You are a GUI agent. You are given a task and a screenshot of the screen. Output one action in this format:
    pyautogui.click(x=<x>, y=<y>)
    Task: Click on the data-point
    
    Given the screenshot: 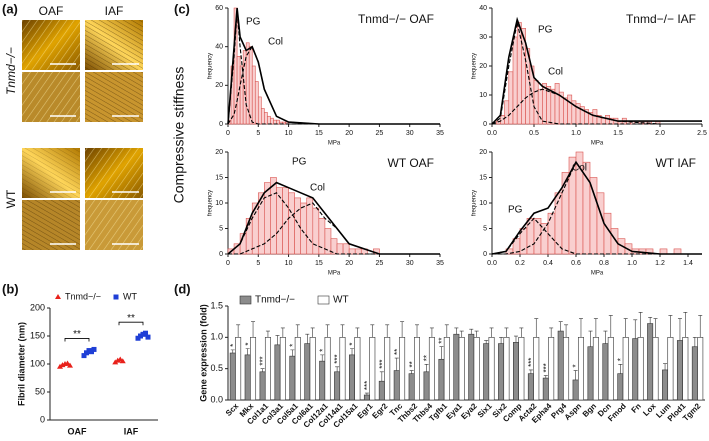 What is the action you would take?
    pyautogui.click(x=70, y=365)
    